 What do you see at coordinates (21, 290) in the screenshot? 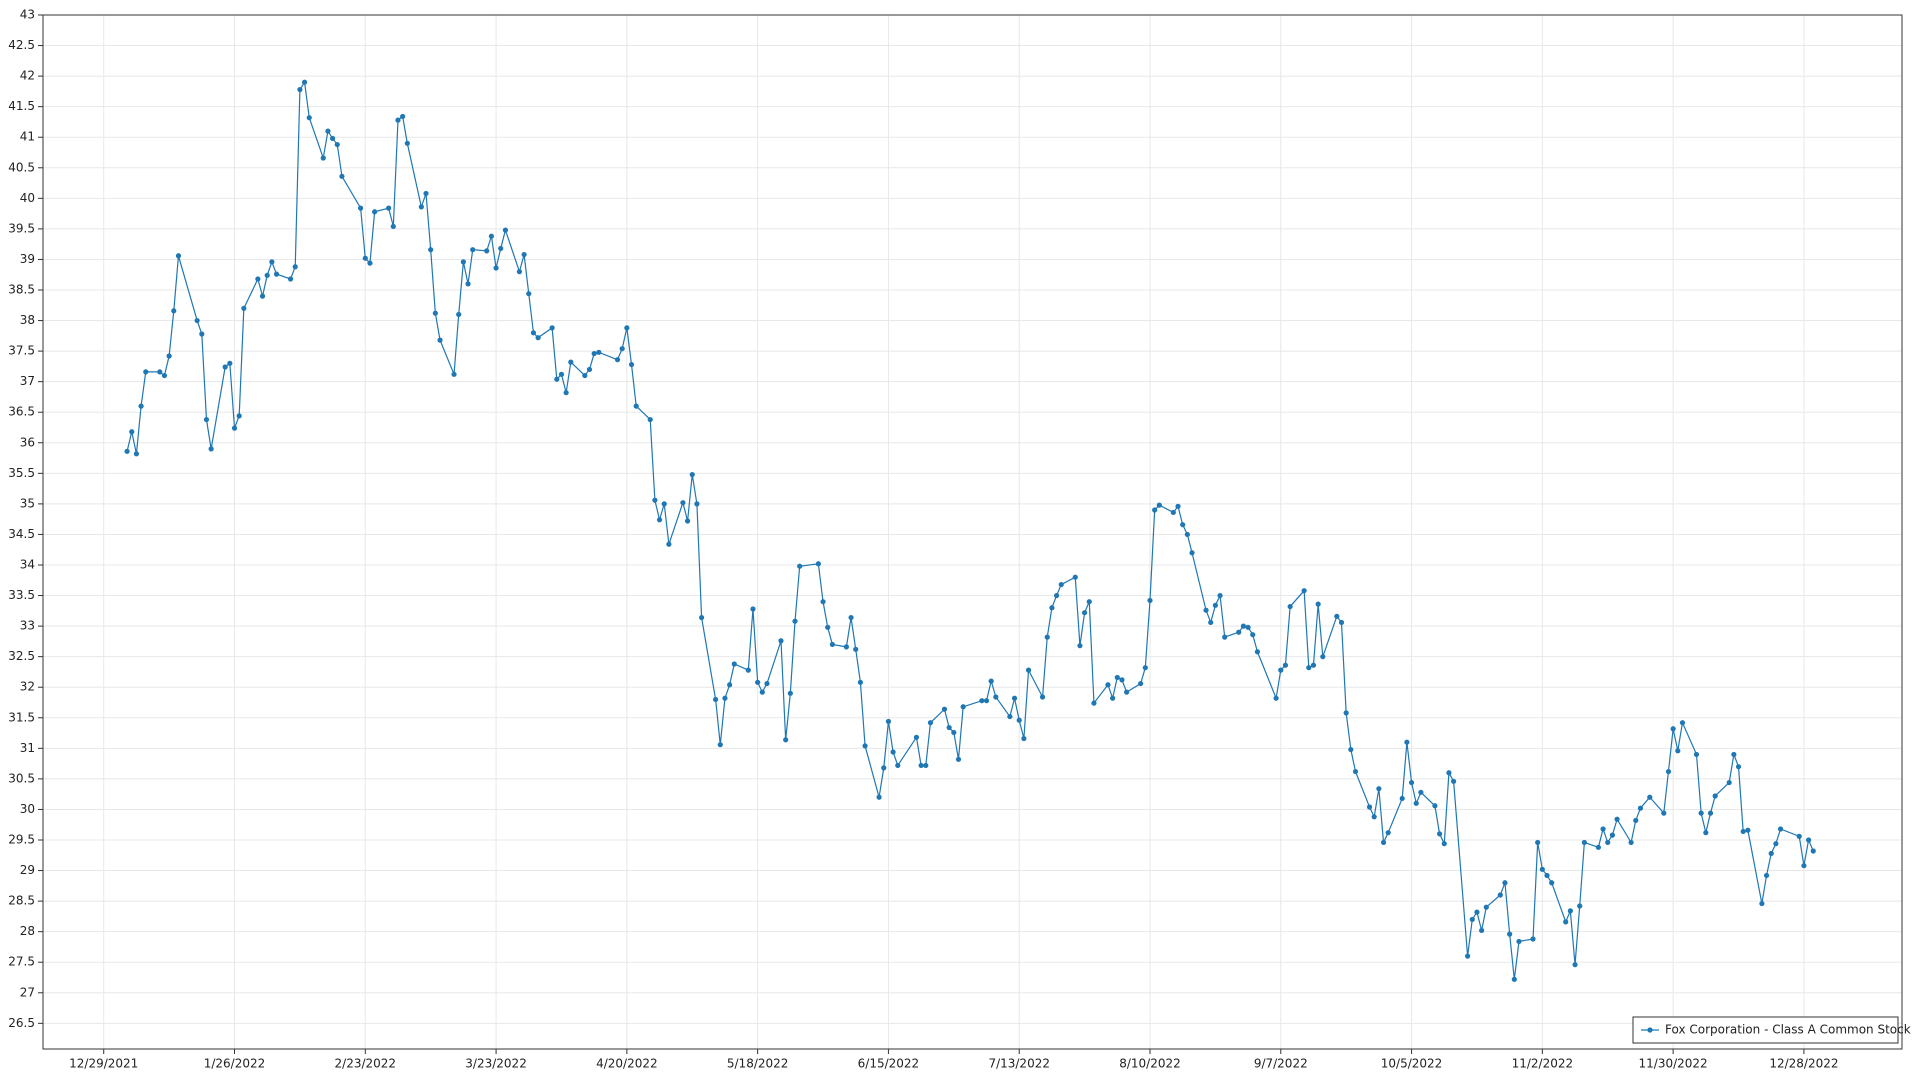
I see `y-tick-label: 38.5` at bounding box center [21, 290].